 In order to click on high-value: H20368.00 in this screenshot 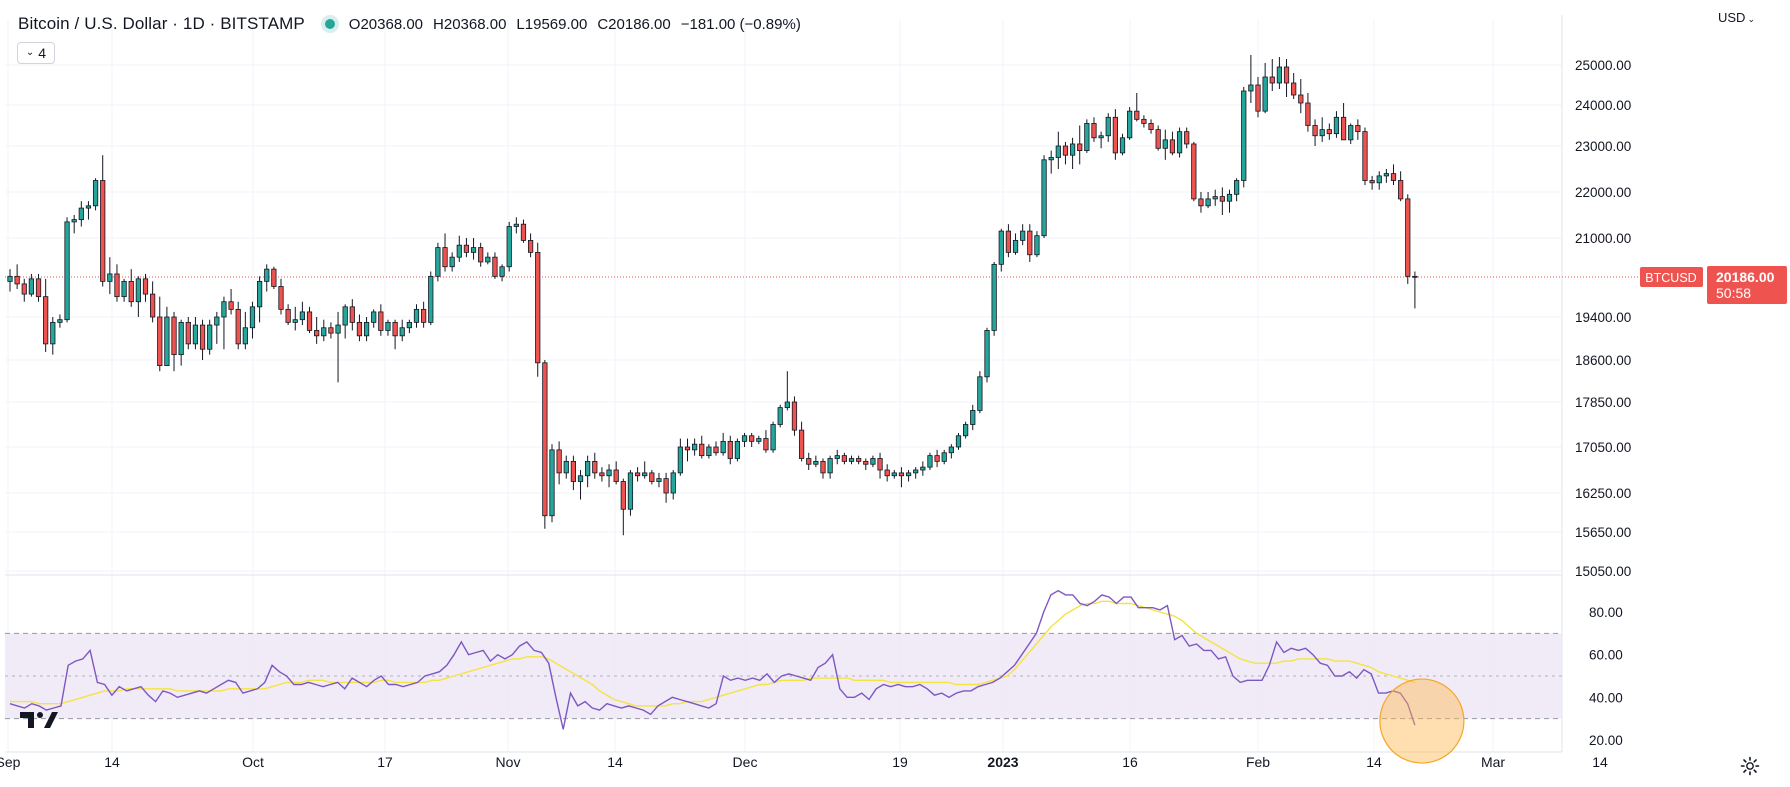, I will do `click(470, 24)`.